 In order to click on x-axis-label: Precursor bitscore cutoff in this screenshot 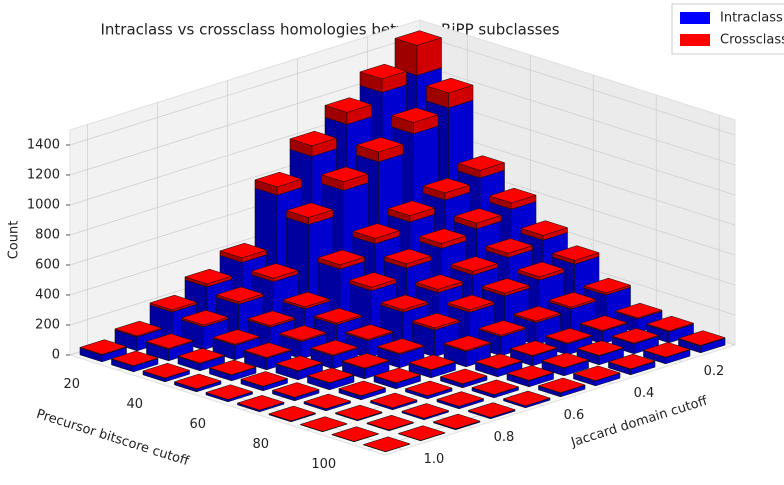, I will do `click(112, 438)`.